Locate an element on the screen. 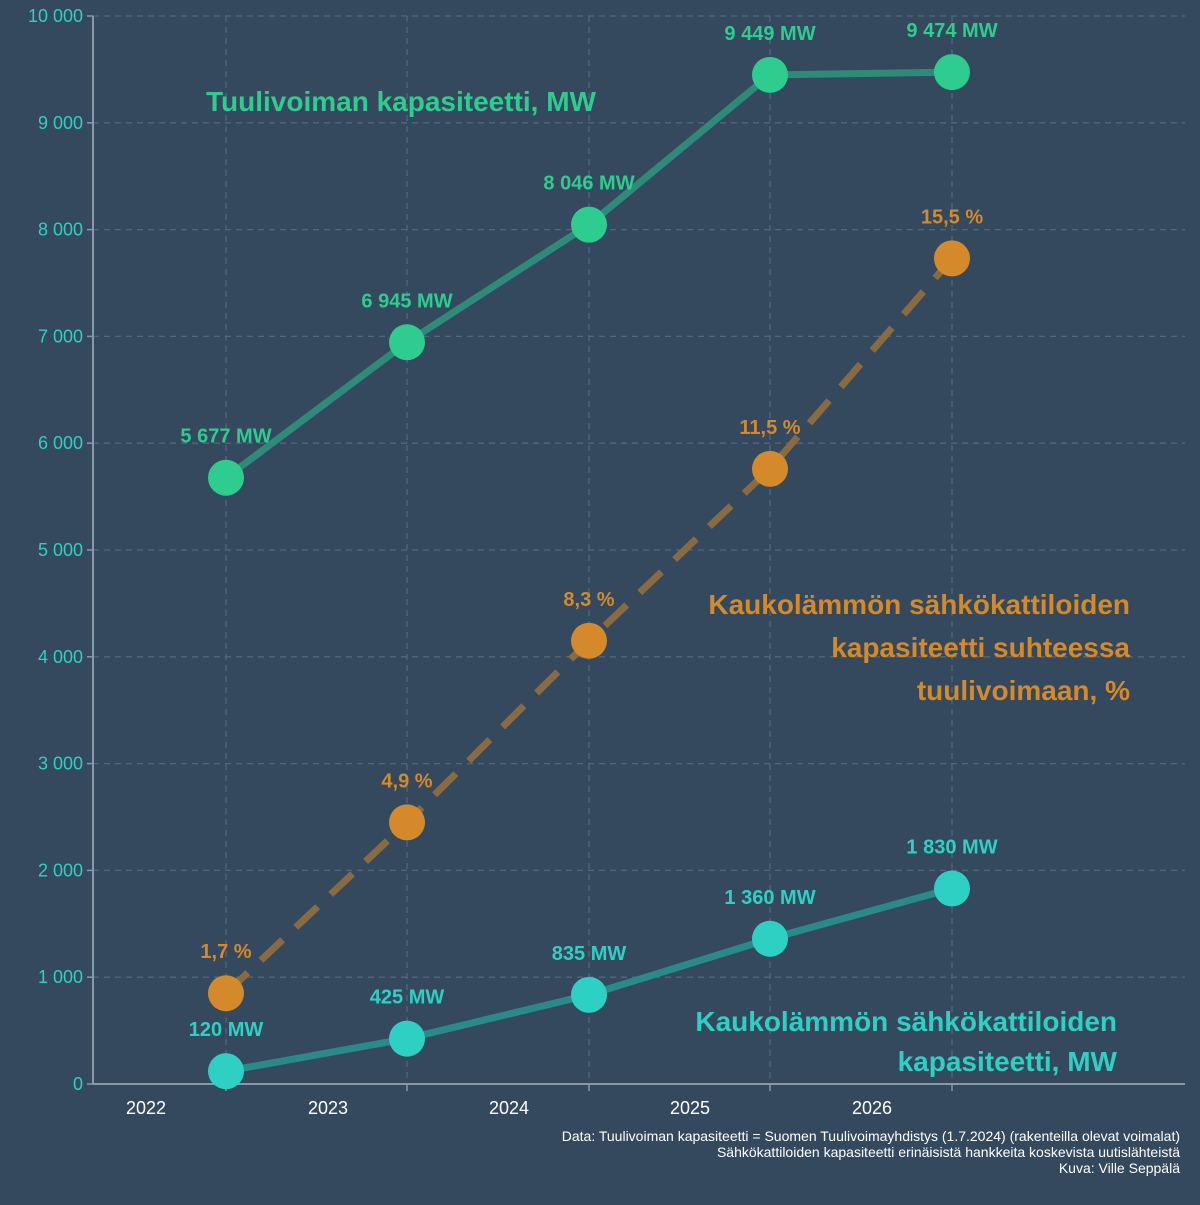 The width and height of the screenshot is (1200, 1205). x-tick-label: 2022 is located at coordinates (146, 1108).